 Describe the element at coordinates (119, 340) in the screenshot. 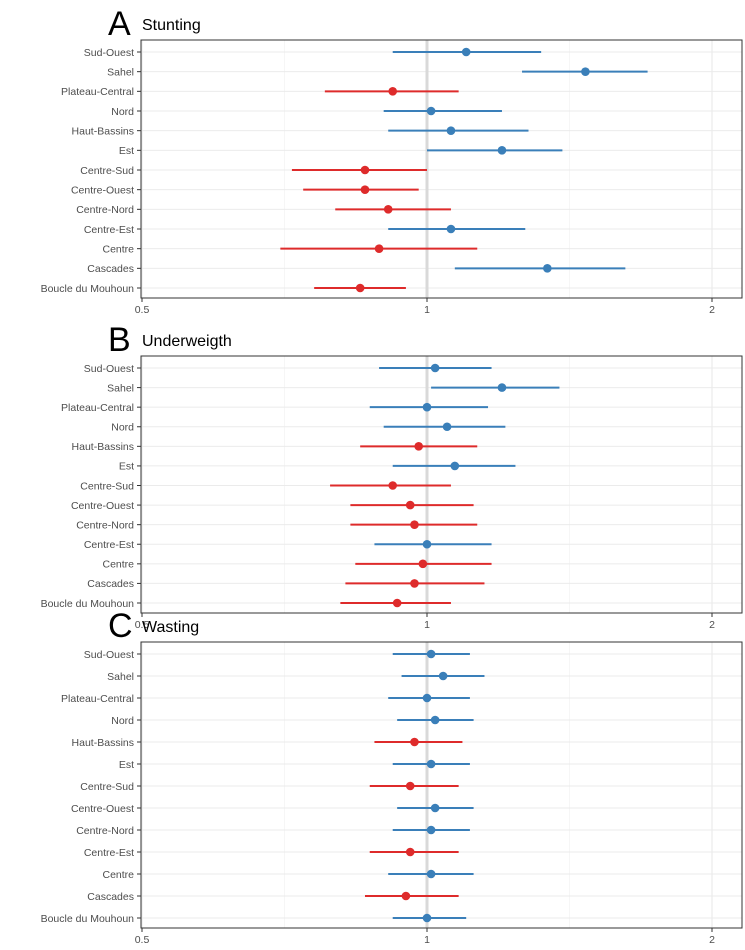

I see `panel-letter: B` at that location.